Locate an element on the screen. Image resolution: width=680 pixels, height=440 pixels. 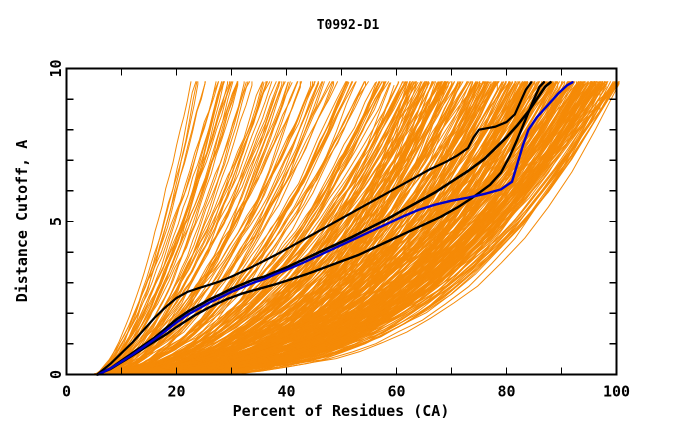
x-tick-label: 60 is located at coordinates (396, 392).